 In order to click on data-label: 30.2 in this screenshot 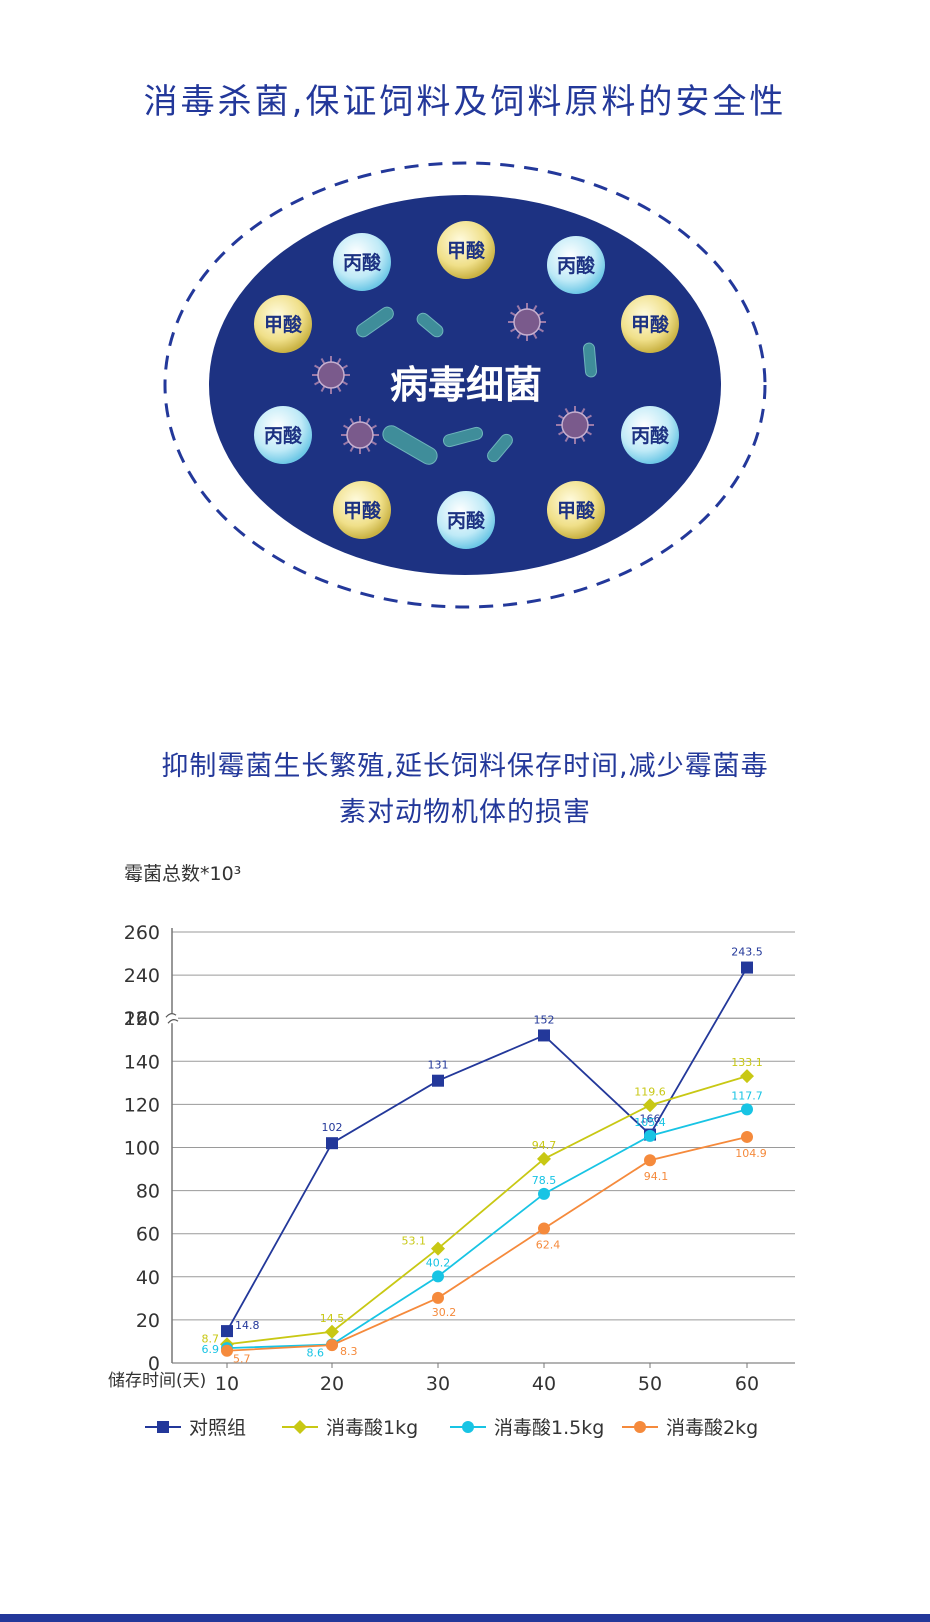, I will do `click(444, 1312)`.